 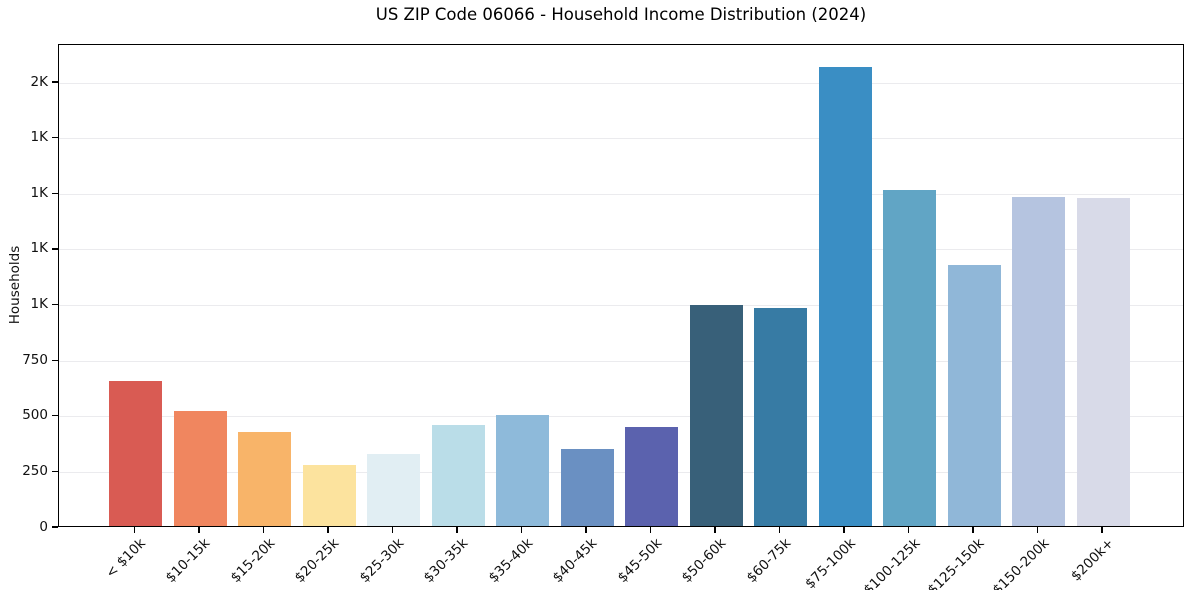 What do you see at coordinates (188, 560) in the screenshot?
I see `x-tick-label-1: $10-15k` at bounding box center [188, 560].